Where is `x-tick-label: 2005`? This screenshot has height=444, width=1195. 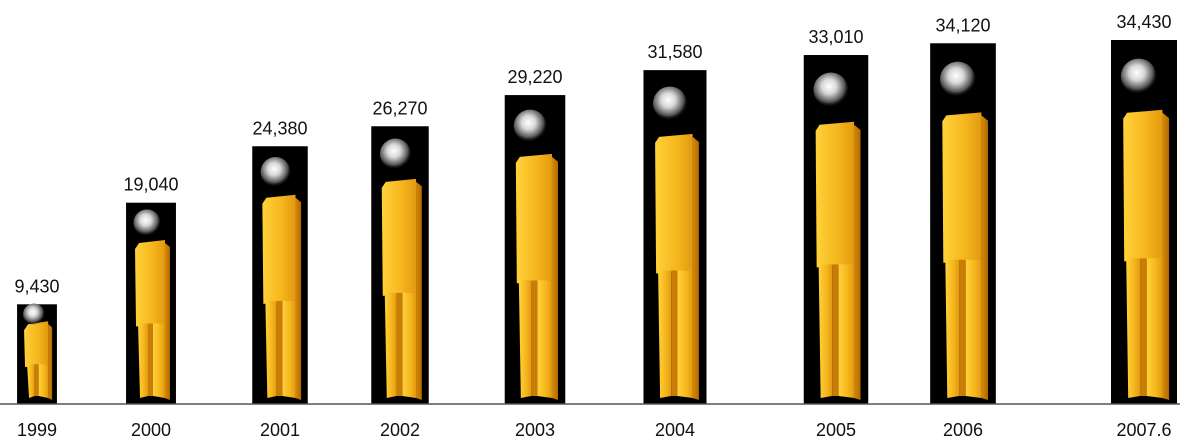 x-tick-label: 2005 is located at coordinates (836, 430).